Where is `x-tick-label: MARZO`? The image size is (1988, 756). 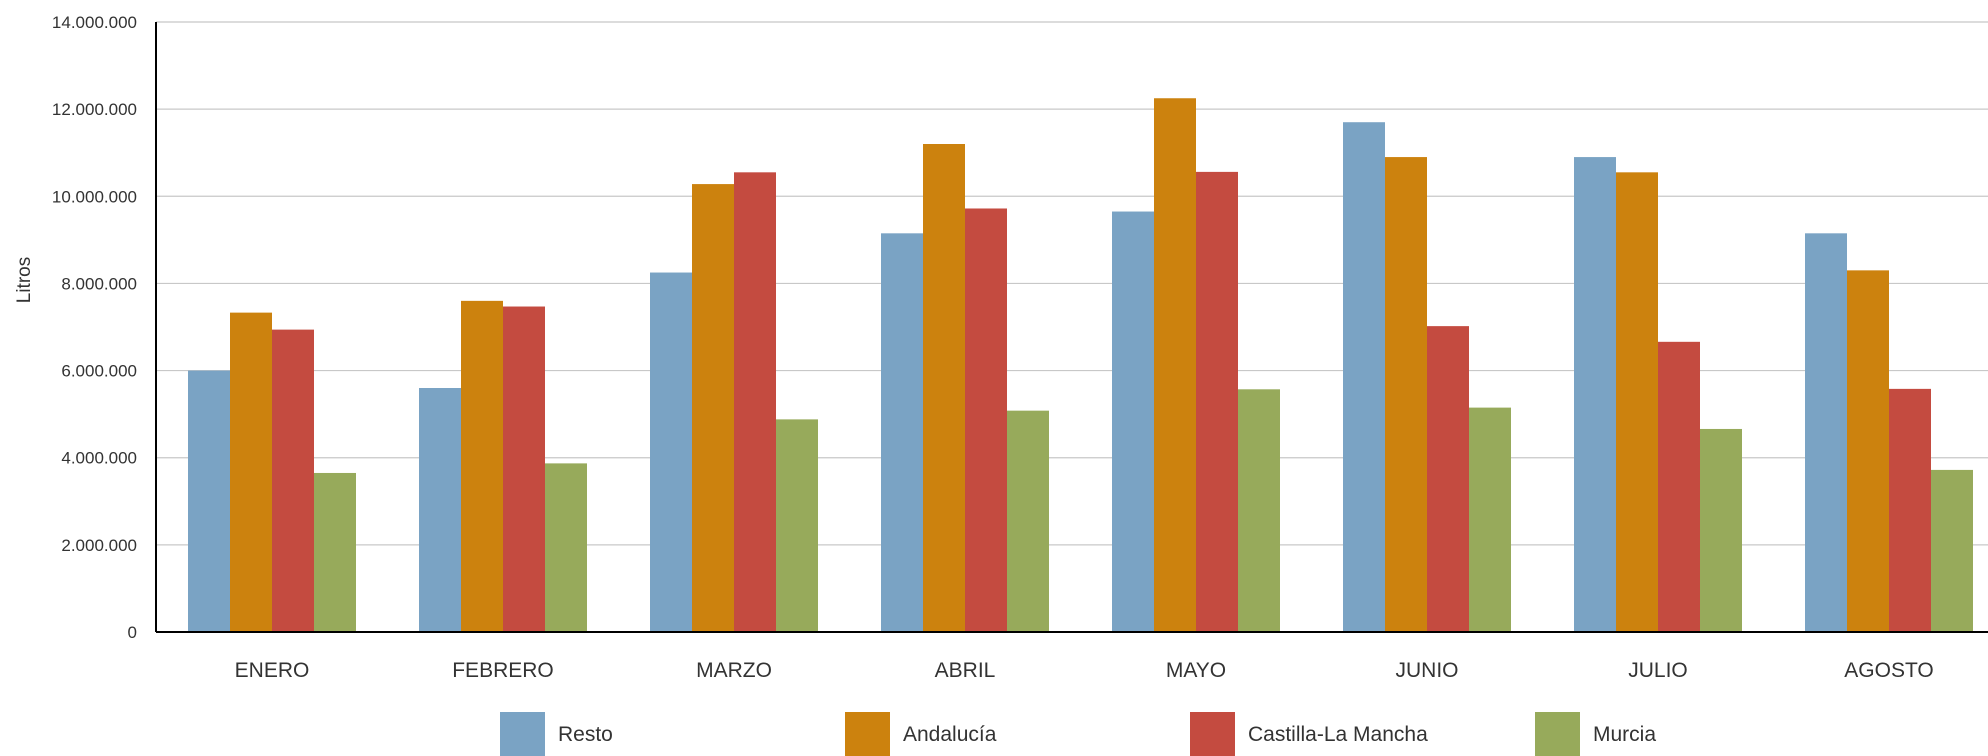
x-tick-label: MARZO is located at coordinates (734, 670).